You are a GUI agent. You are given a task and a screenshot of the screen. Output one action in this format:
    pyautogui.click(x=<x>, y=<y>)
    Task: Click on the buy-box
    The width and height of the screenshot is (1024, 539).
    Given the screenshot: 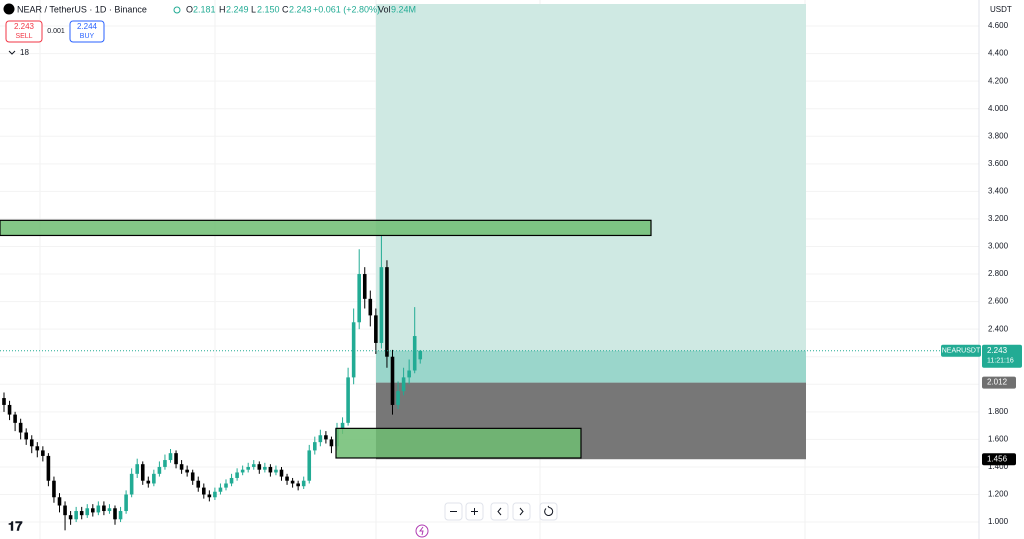 What is the action you would take?
    pyautogui.click(x=87, y=31)
    